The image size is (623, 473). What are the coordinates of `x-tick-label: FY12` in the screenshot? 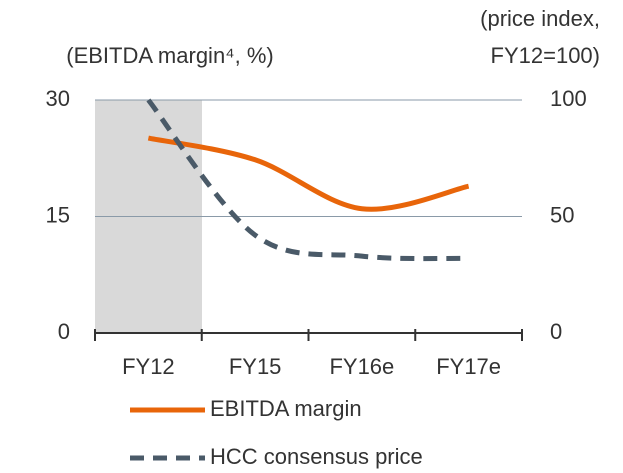 It's located at (148, 366).